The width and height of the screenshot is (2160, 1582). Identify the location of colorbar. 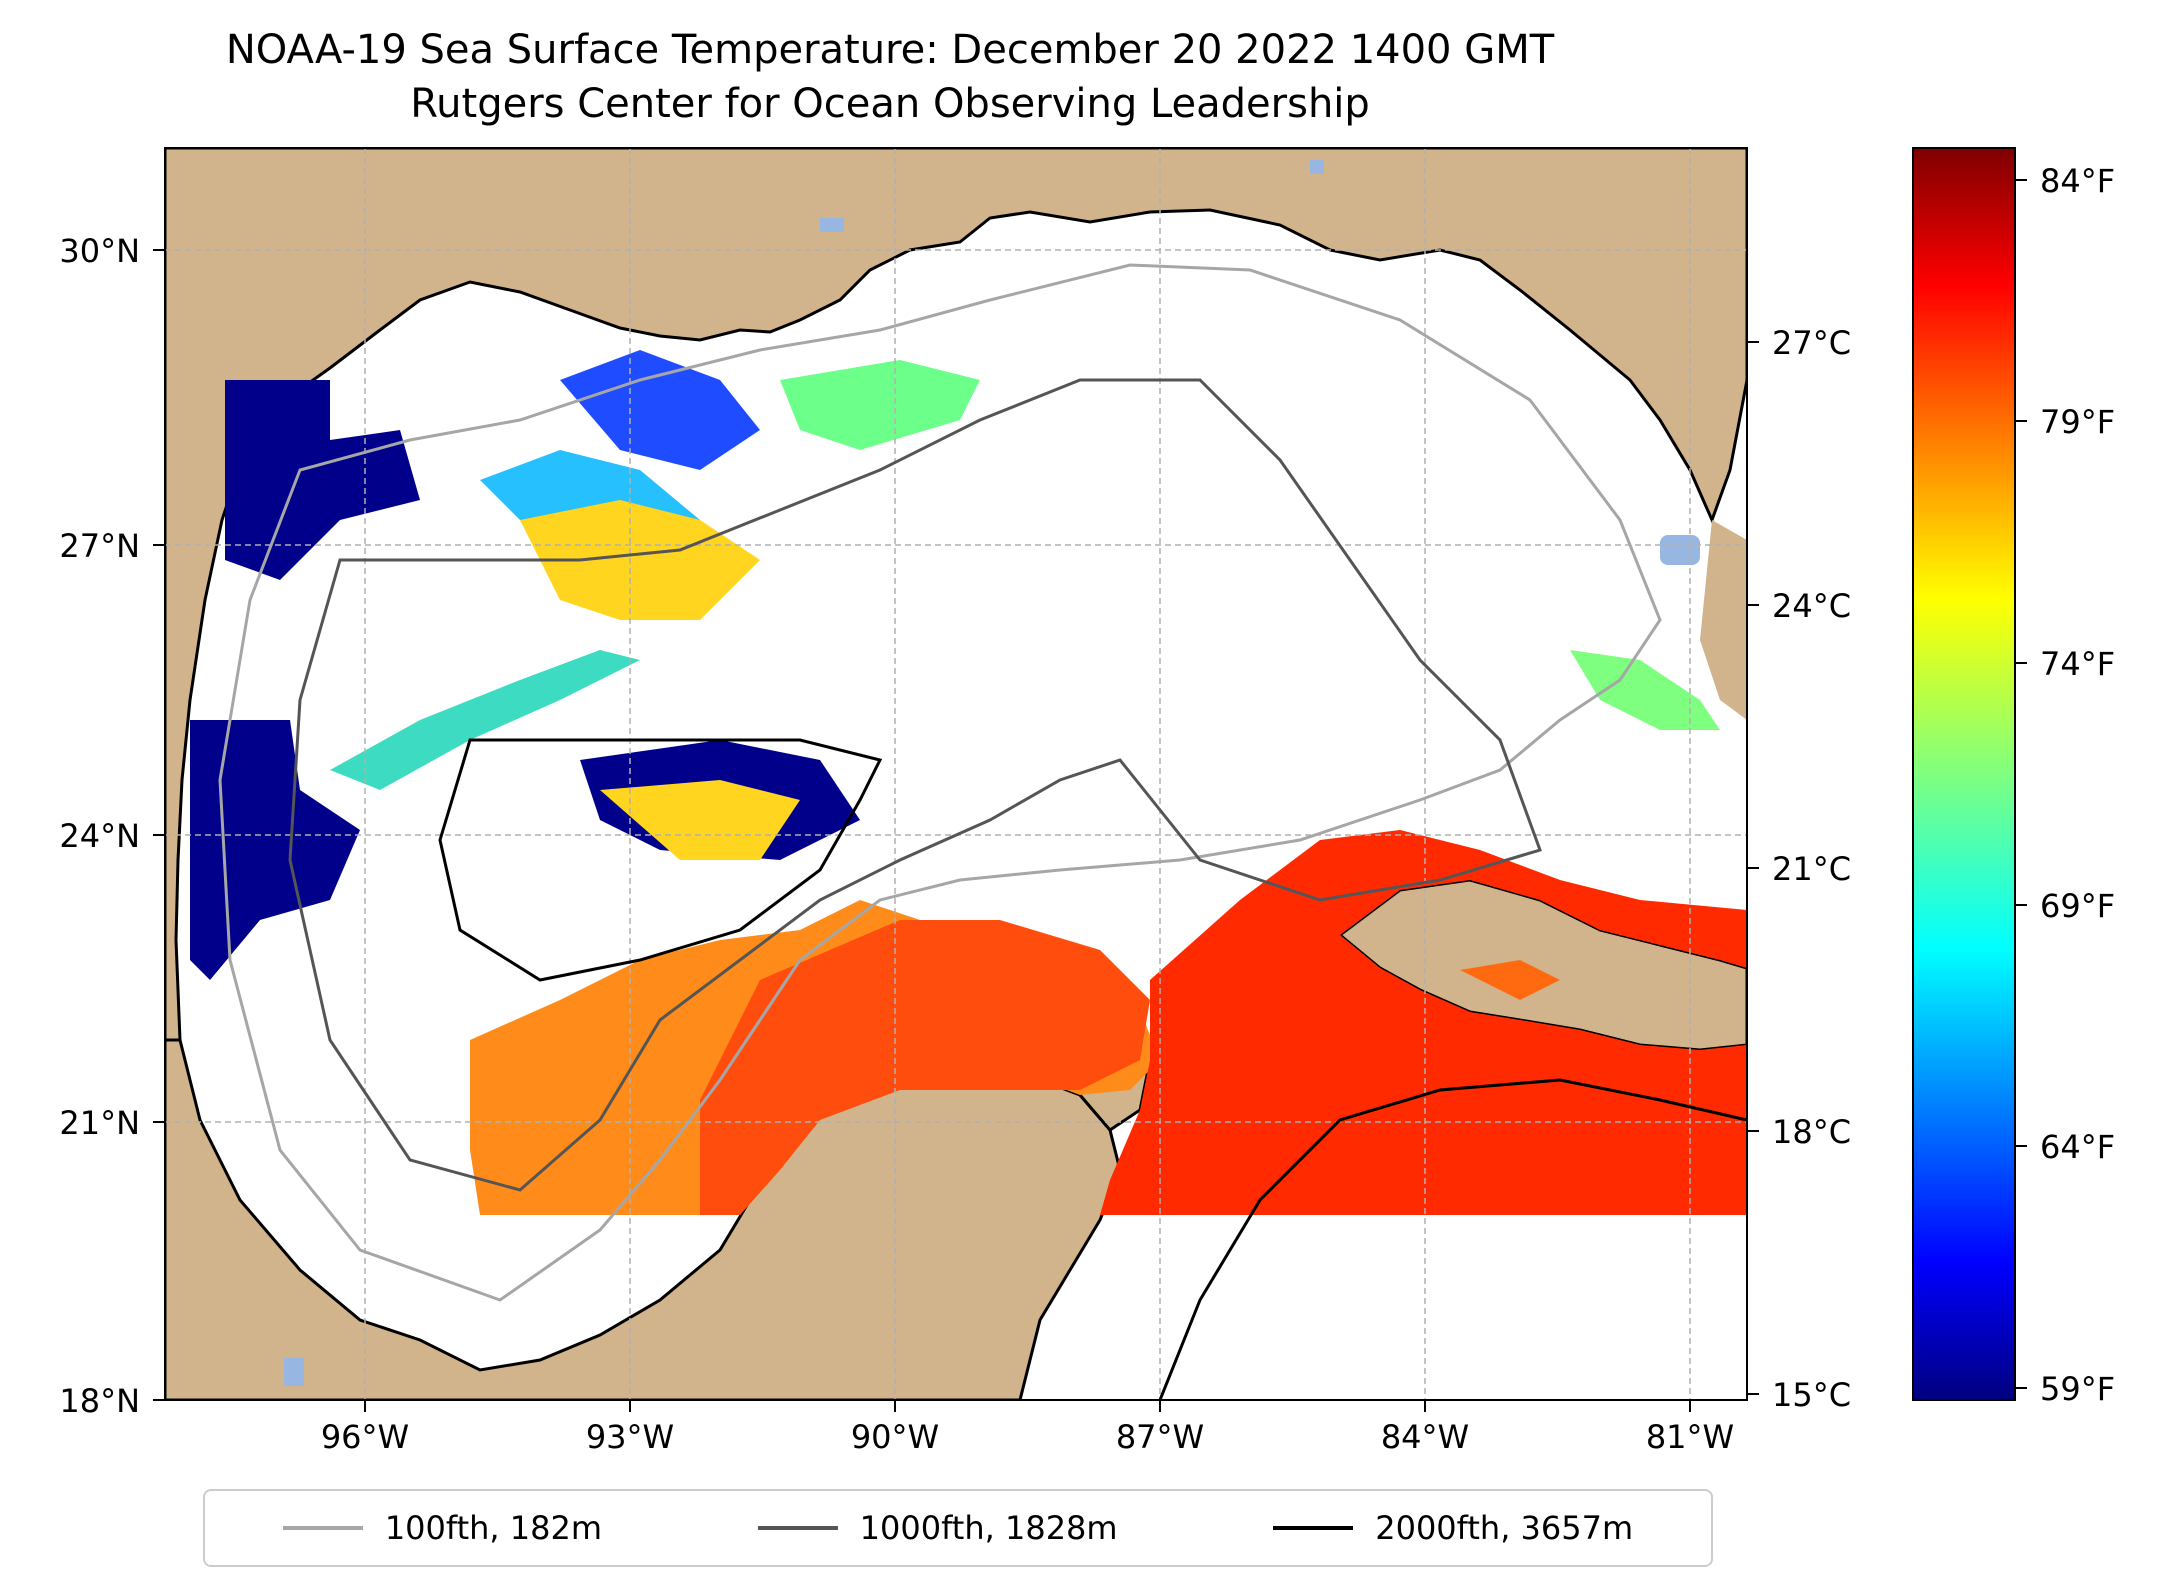
(1964, 774).